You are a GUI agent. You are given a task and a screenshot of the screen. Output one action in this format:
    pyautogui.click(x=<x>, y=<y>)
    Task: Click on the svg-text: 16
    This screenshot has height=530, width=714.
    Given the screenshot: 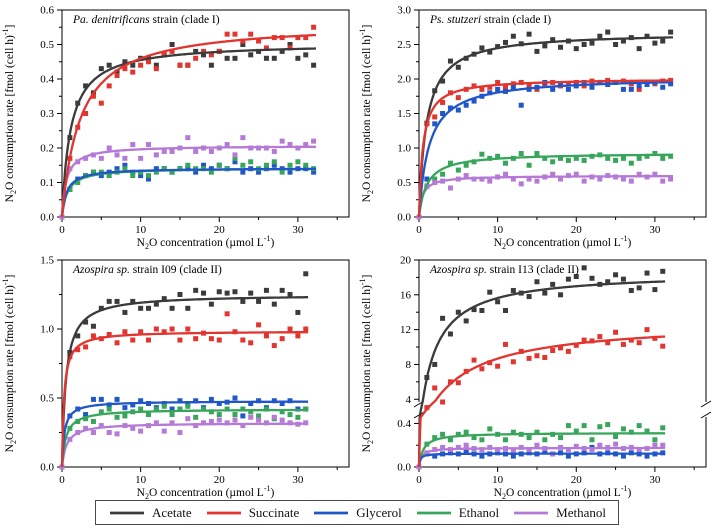 What is the action you would take?
    pyautogui.click(x=406, y=295)
    